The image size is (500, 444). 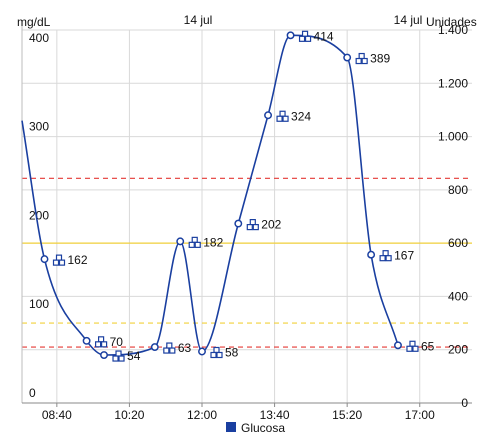 What do you see at coordinates (458, 350) in the screenshot?
I see `right-tick-label: 200` at bounding box center [458, 350].